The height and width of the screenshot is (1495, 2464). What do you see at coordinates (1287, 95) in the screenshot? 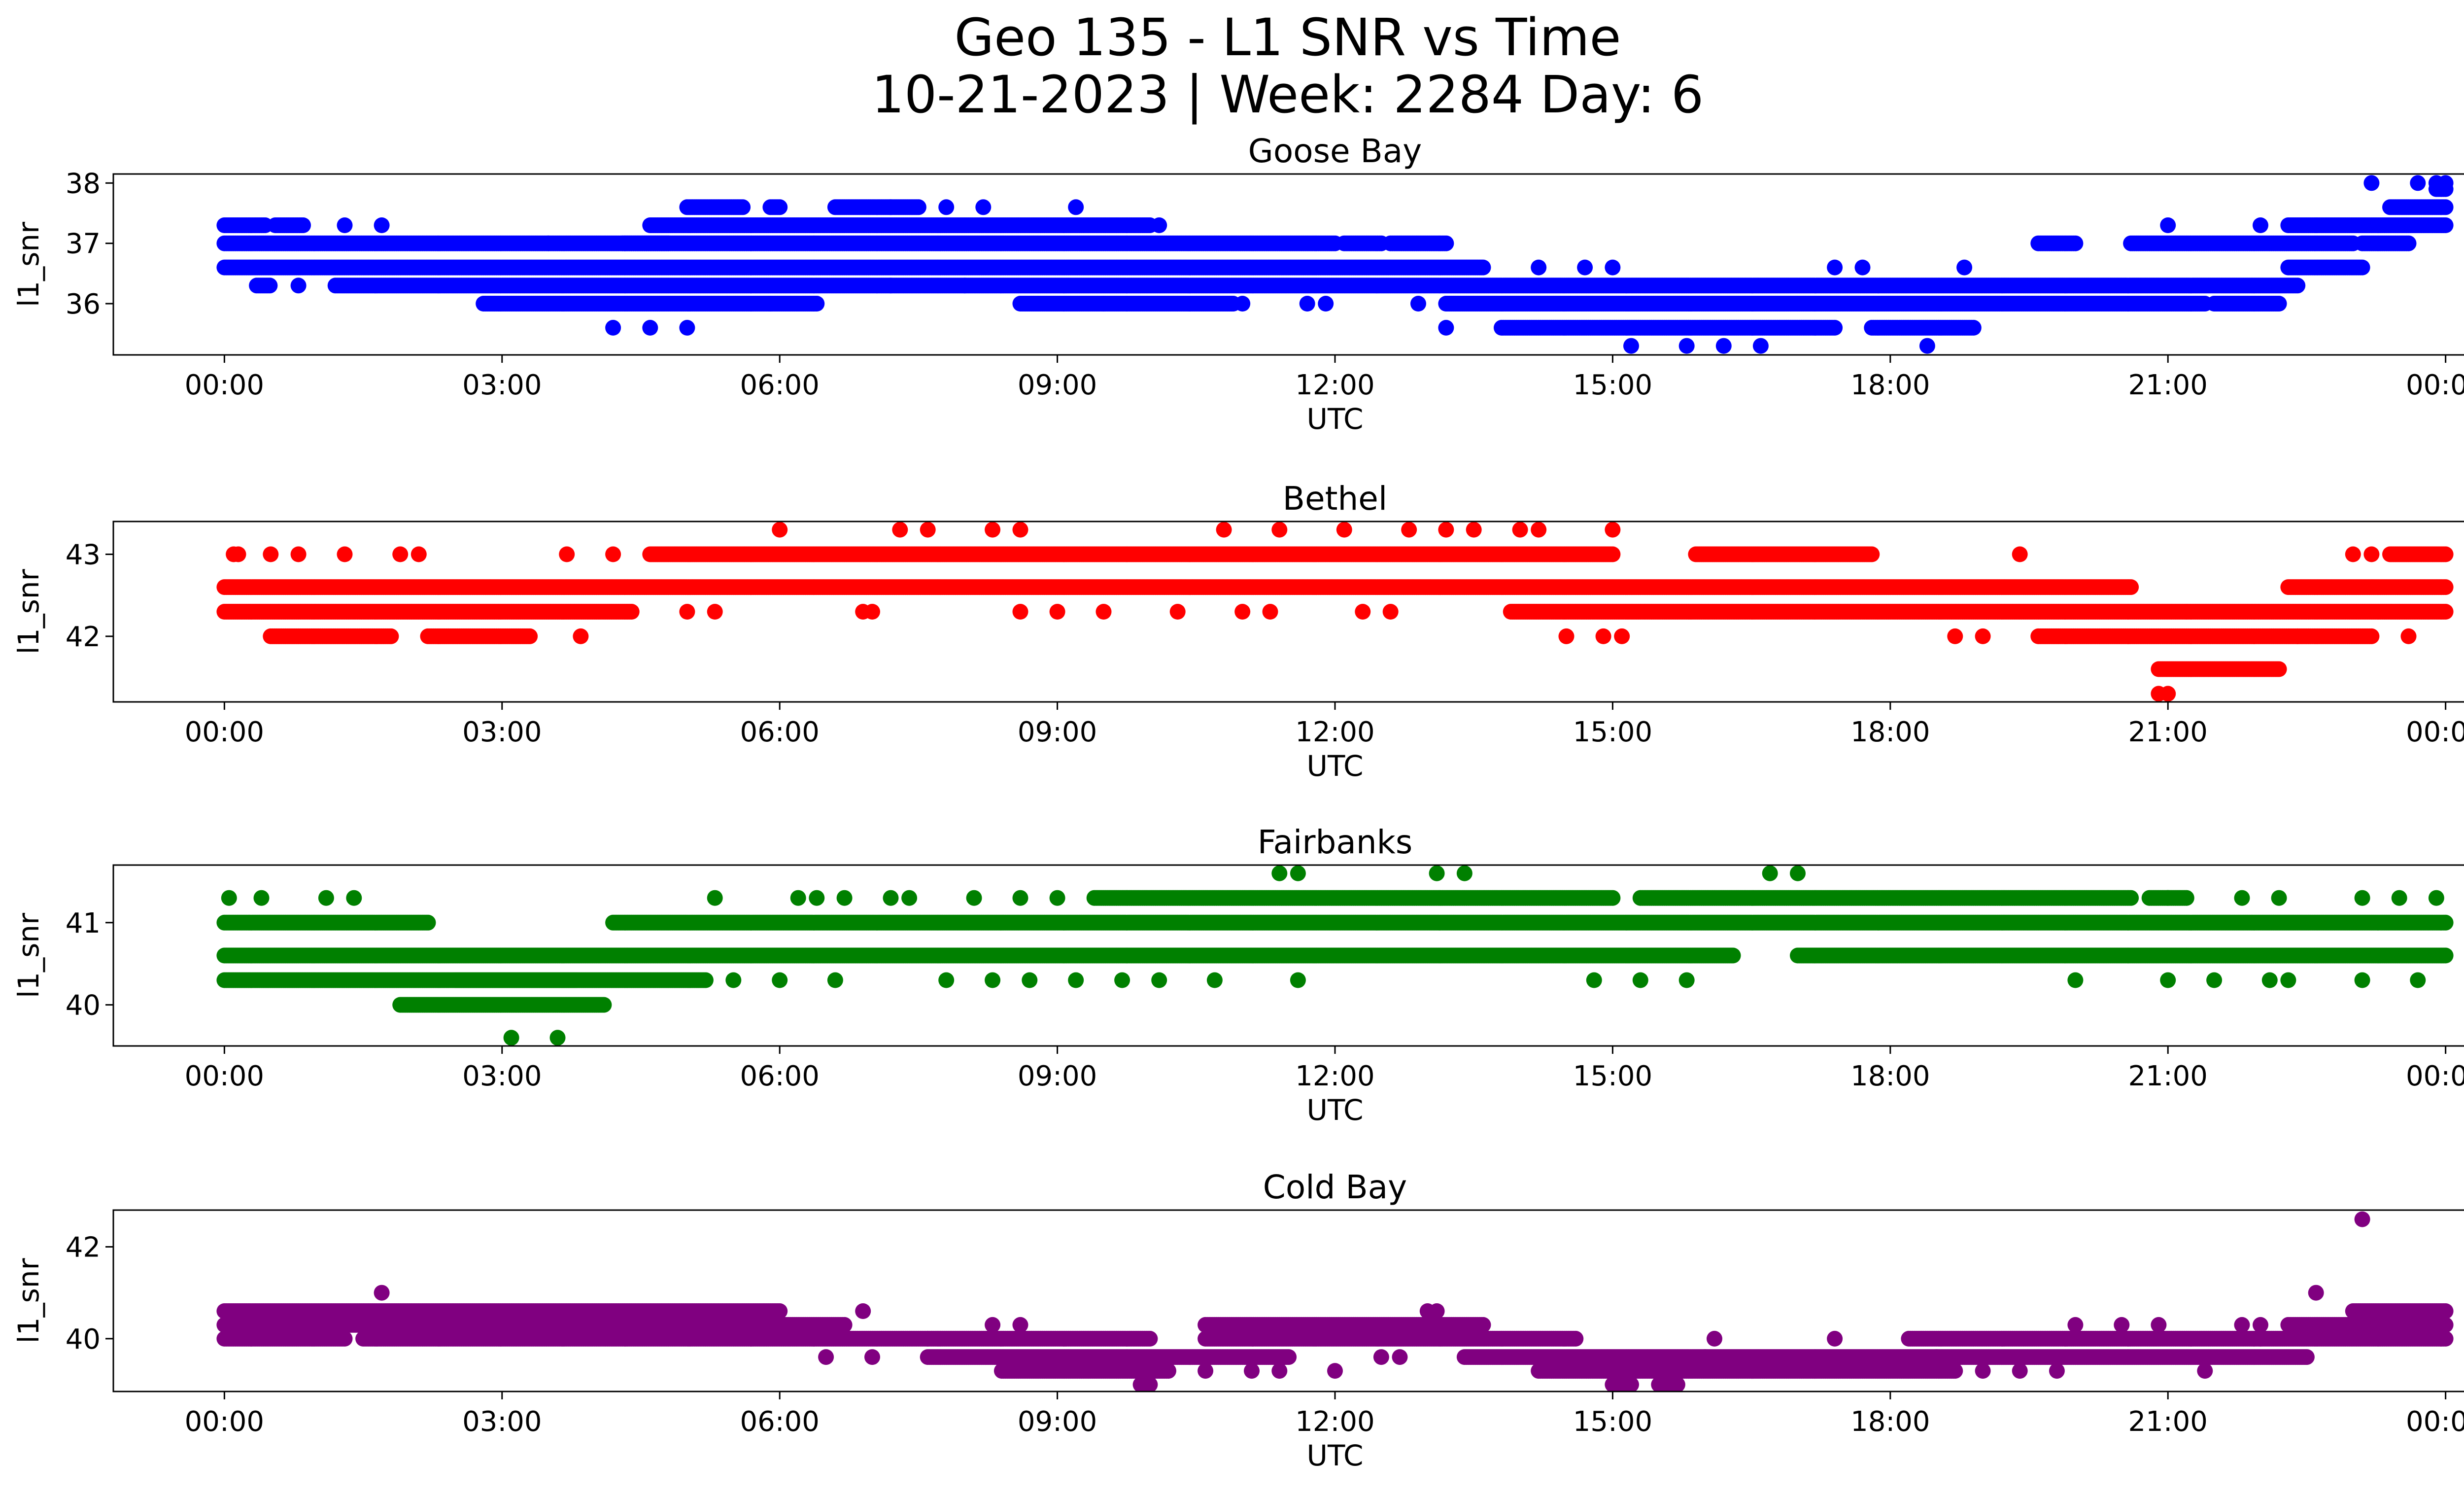
I see `chart-title-line-2: 10-21-2023 | Week: 2284 Day: 6` at bounding box center [1287, 95].